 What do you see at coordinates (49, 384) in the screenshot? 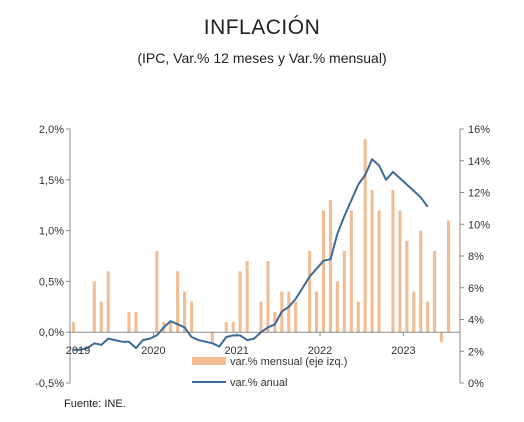
I see `left-tick-label: -0,5%` at bounding box center [49, 384].